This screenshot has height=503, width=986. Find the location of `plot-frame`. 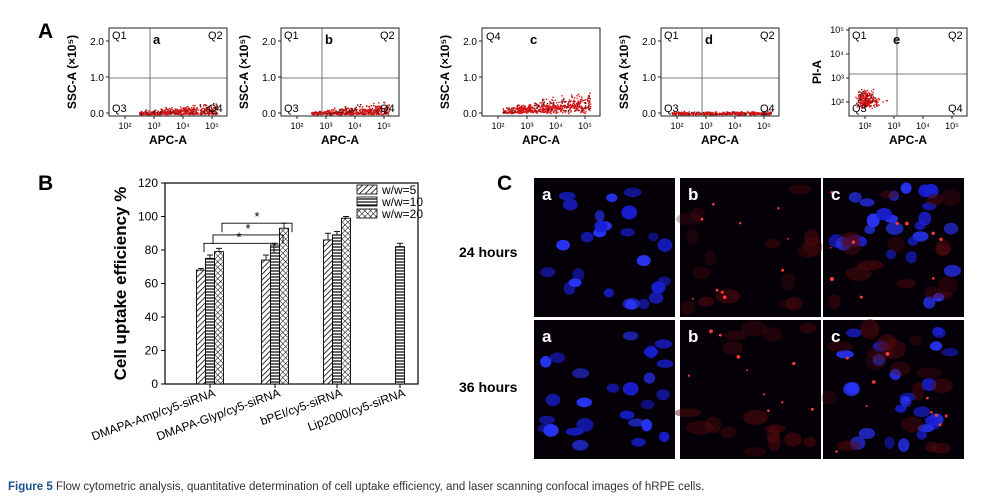

plot-frame is located at coordinates (541, 72).